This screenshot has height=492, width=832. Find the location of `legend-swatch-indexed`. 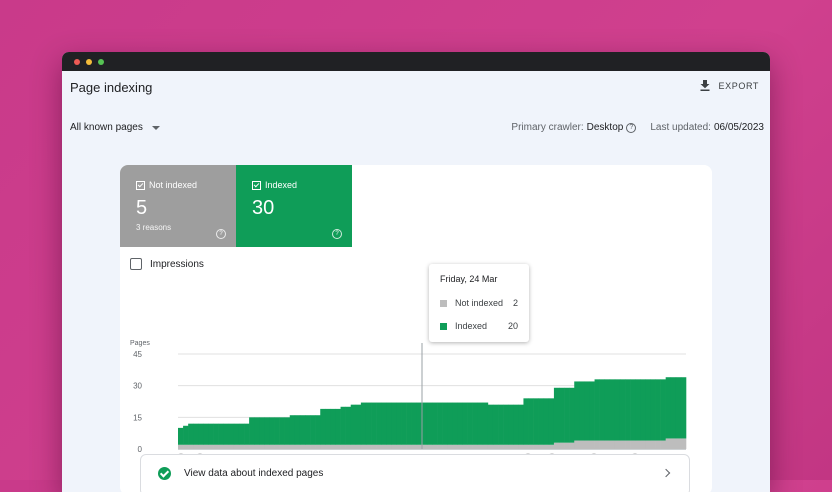

legend-swatch-indexed is located at coordinates (443, 326).